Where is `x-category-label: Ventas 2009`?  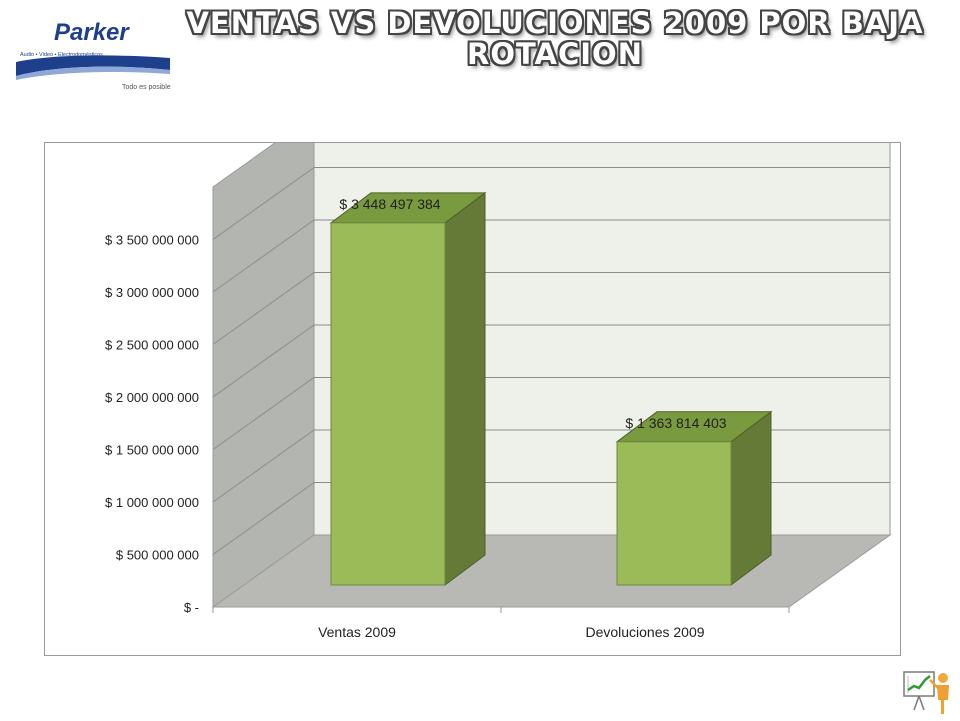 x-category-label: Ventas 2009 is located at coordinates (357, 632).